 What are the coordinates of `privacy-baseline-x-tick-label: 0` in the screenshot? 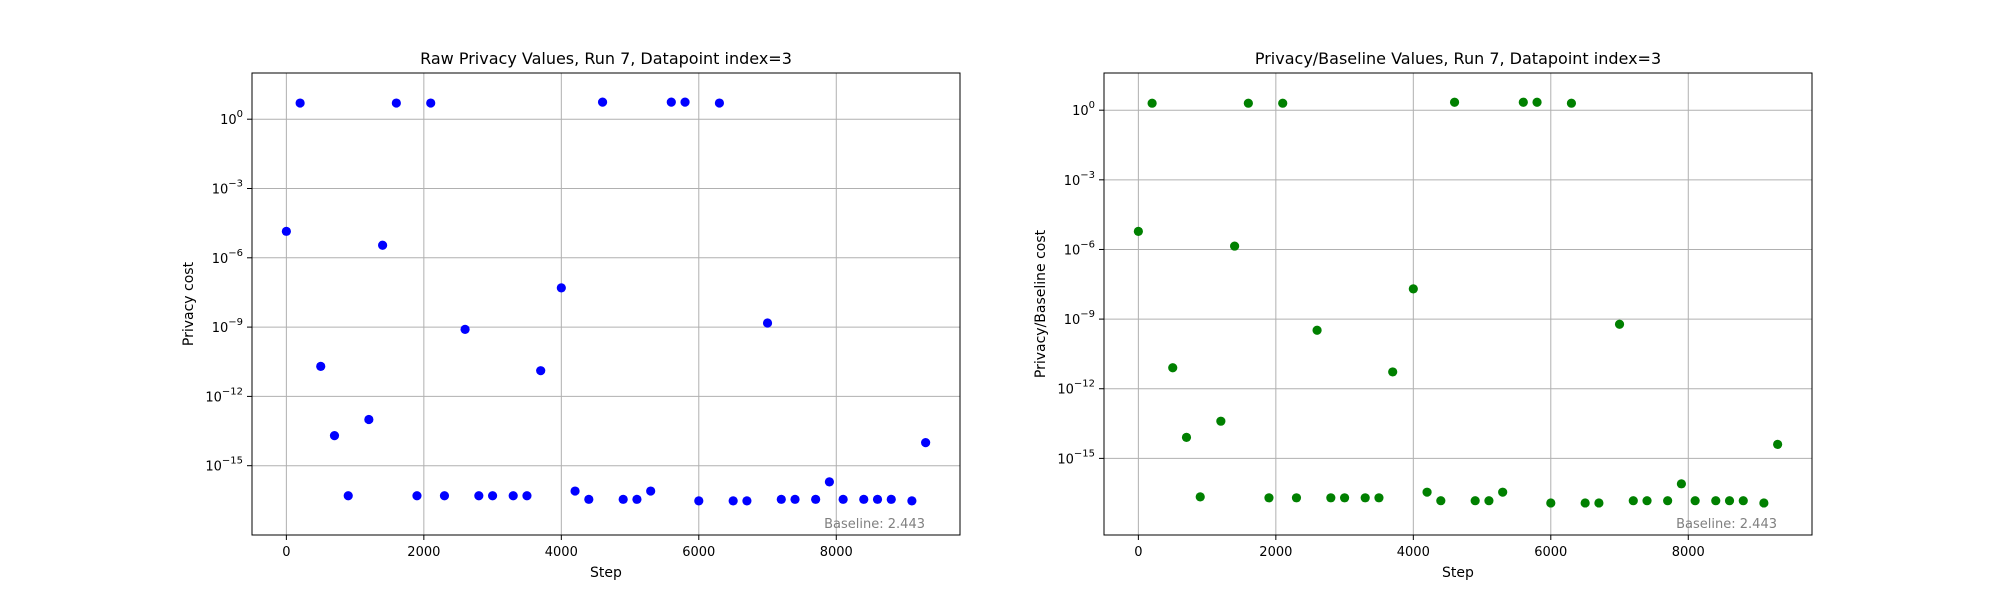 It's located at (1138, 552).